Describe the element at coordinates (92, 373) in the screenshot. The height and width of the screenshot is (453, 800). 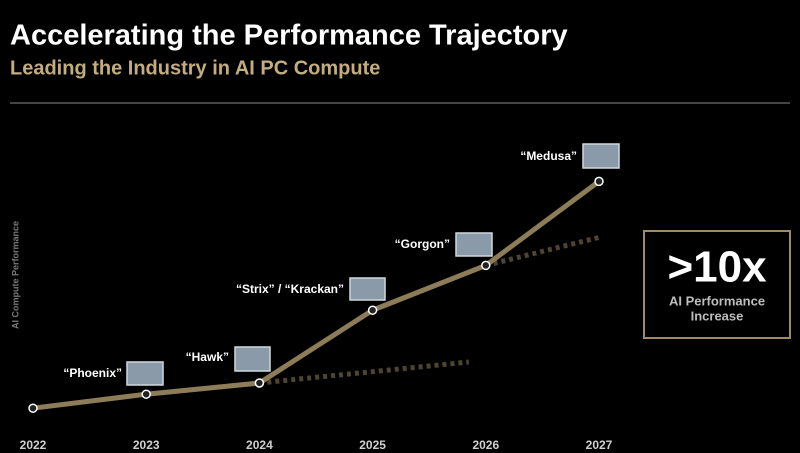
I see `point-label: “Phoenix”` at that location.